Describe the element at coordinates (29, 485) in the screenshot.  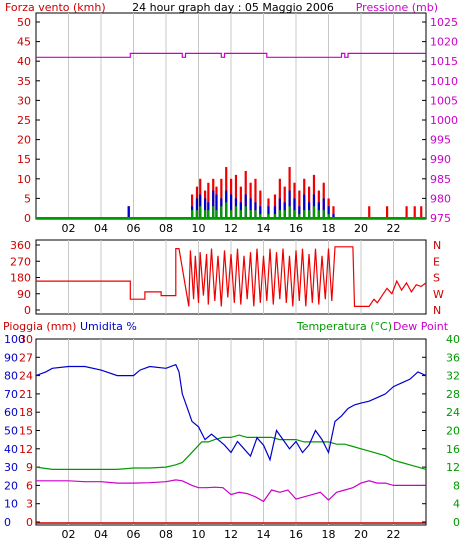
I see `rain-y-tick-label: 6` at that location.